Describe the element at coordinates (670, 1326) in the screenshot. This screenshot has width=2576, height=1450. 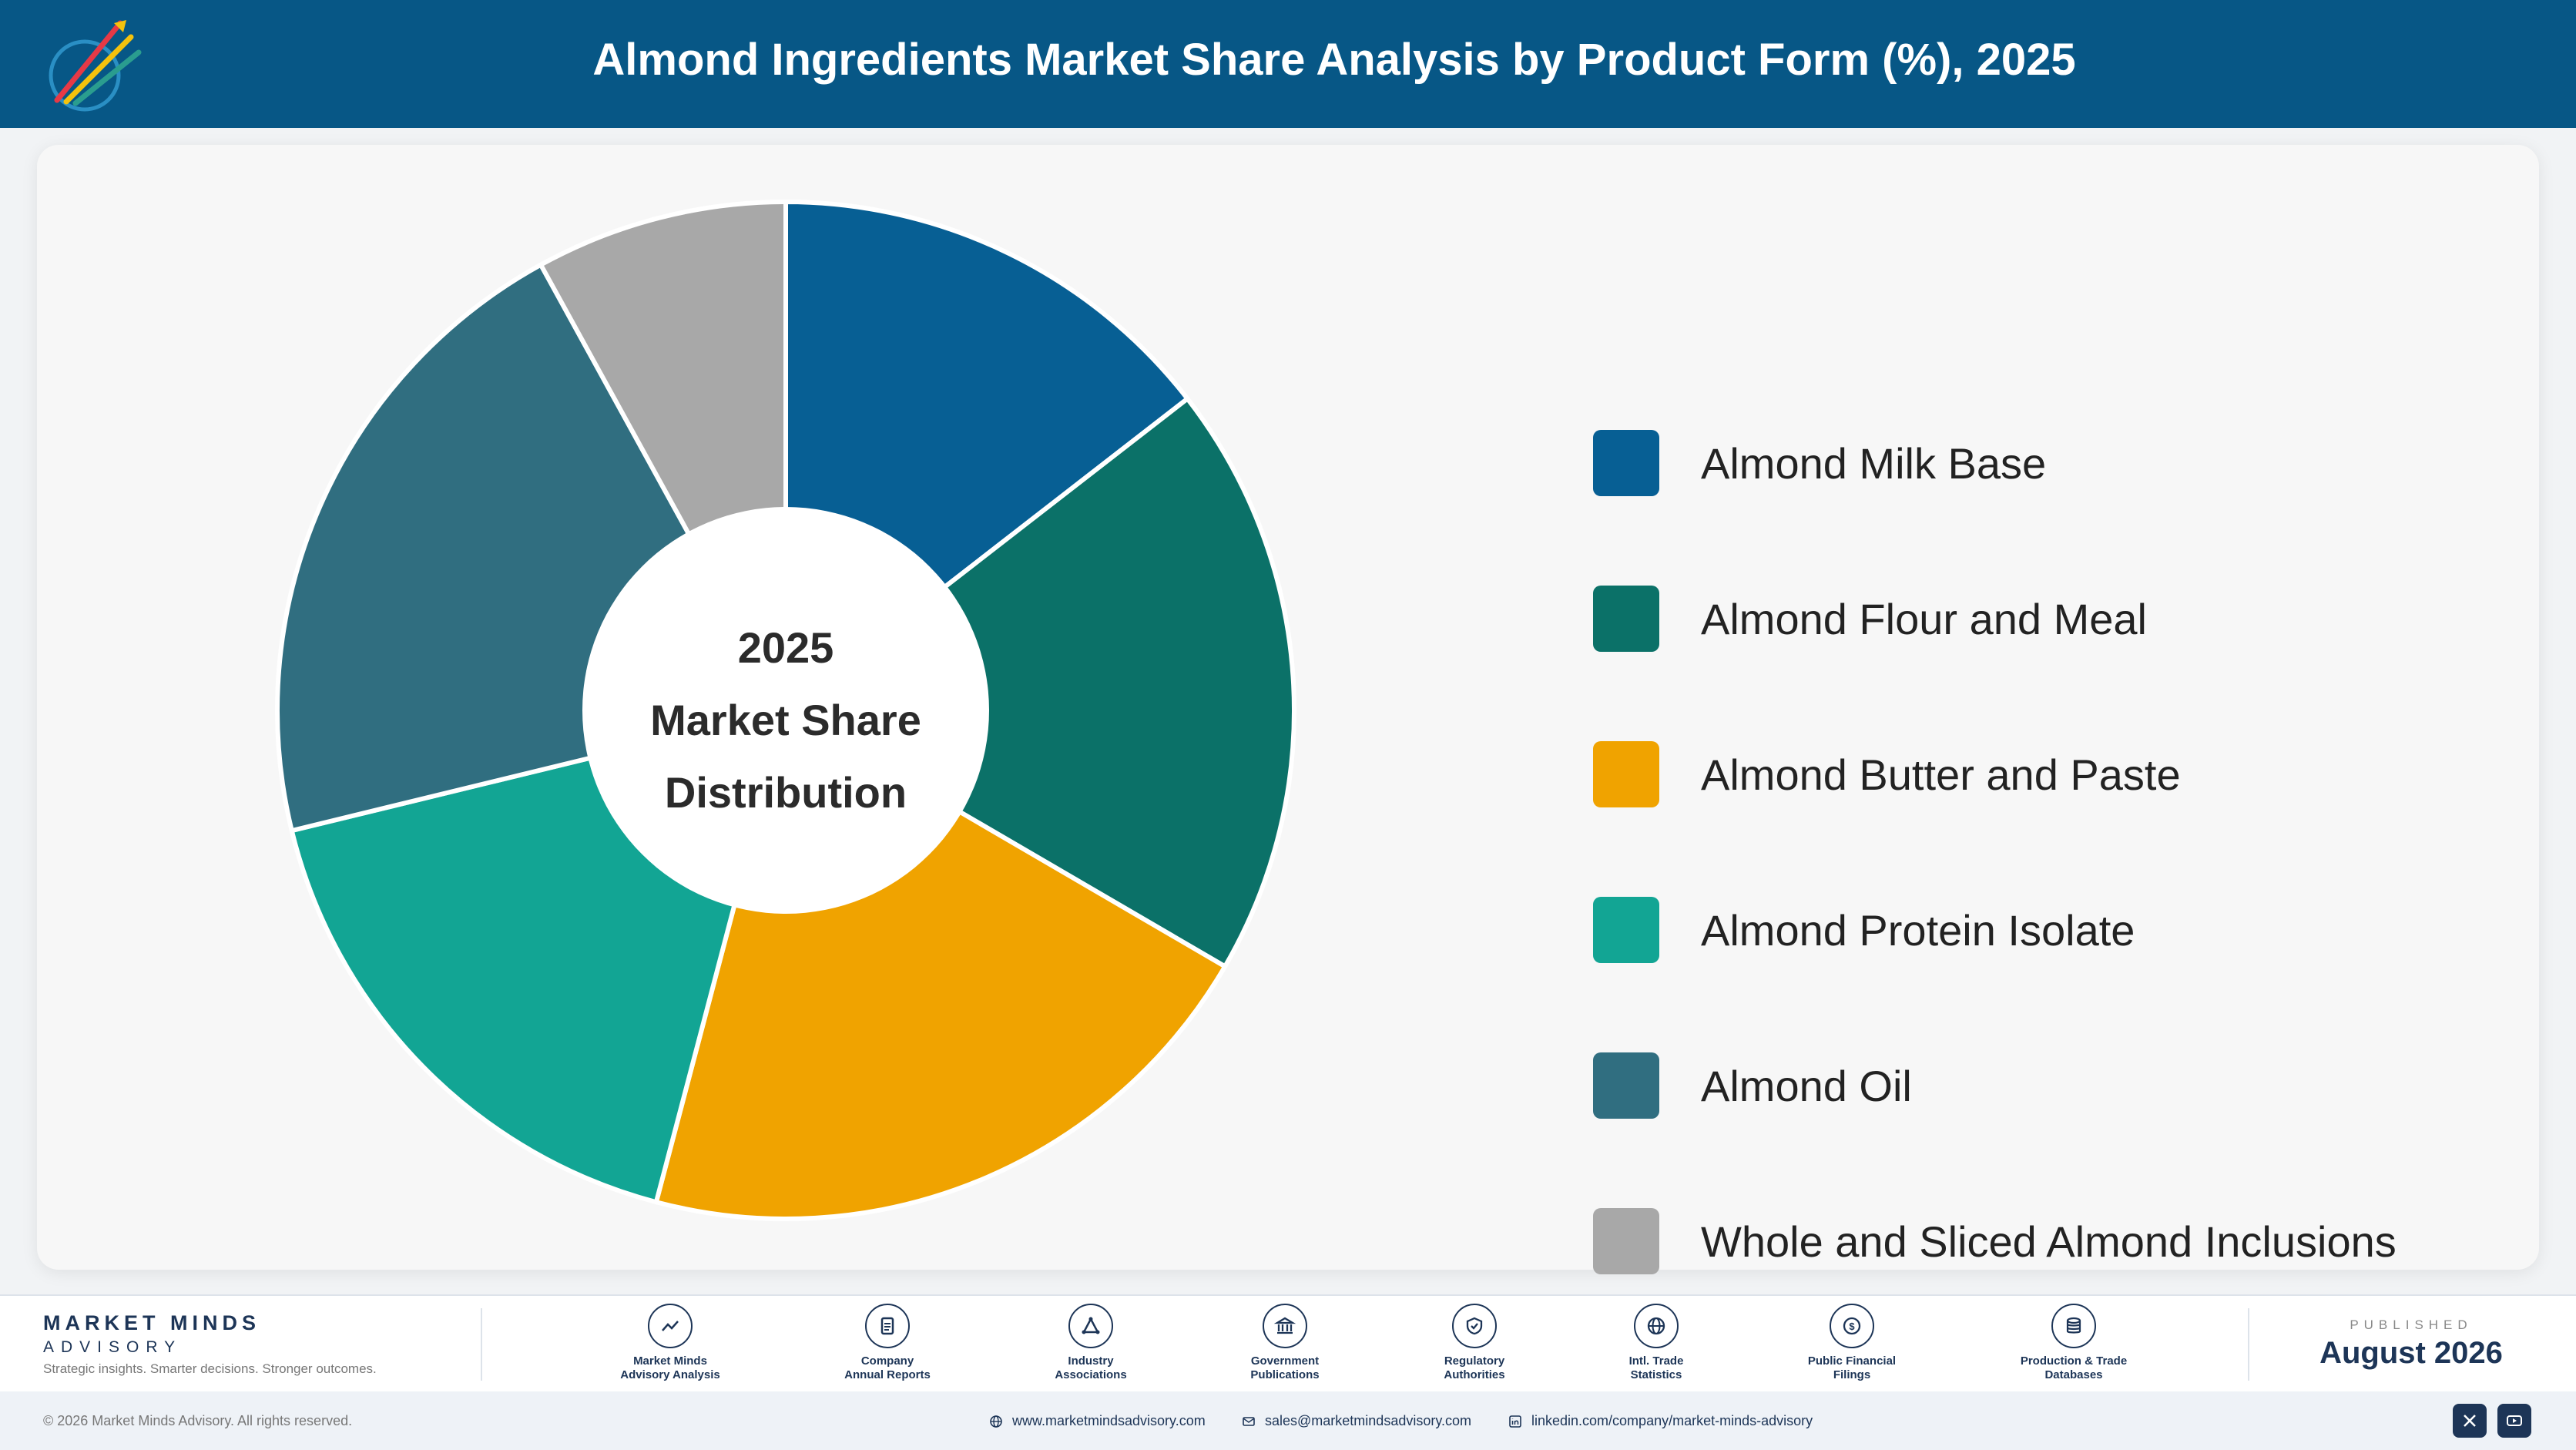
I see `trend-icon` at that location.